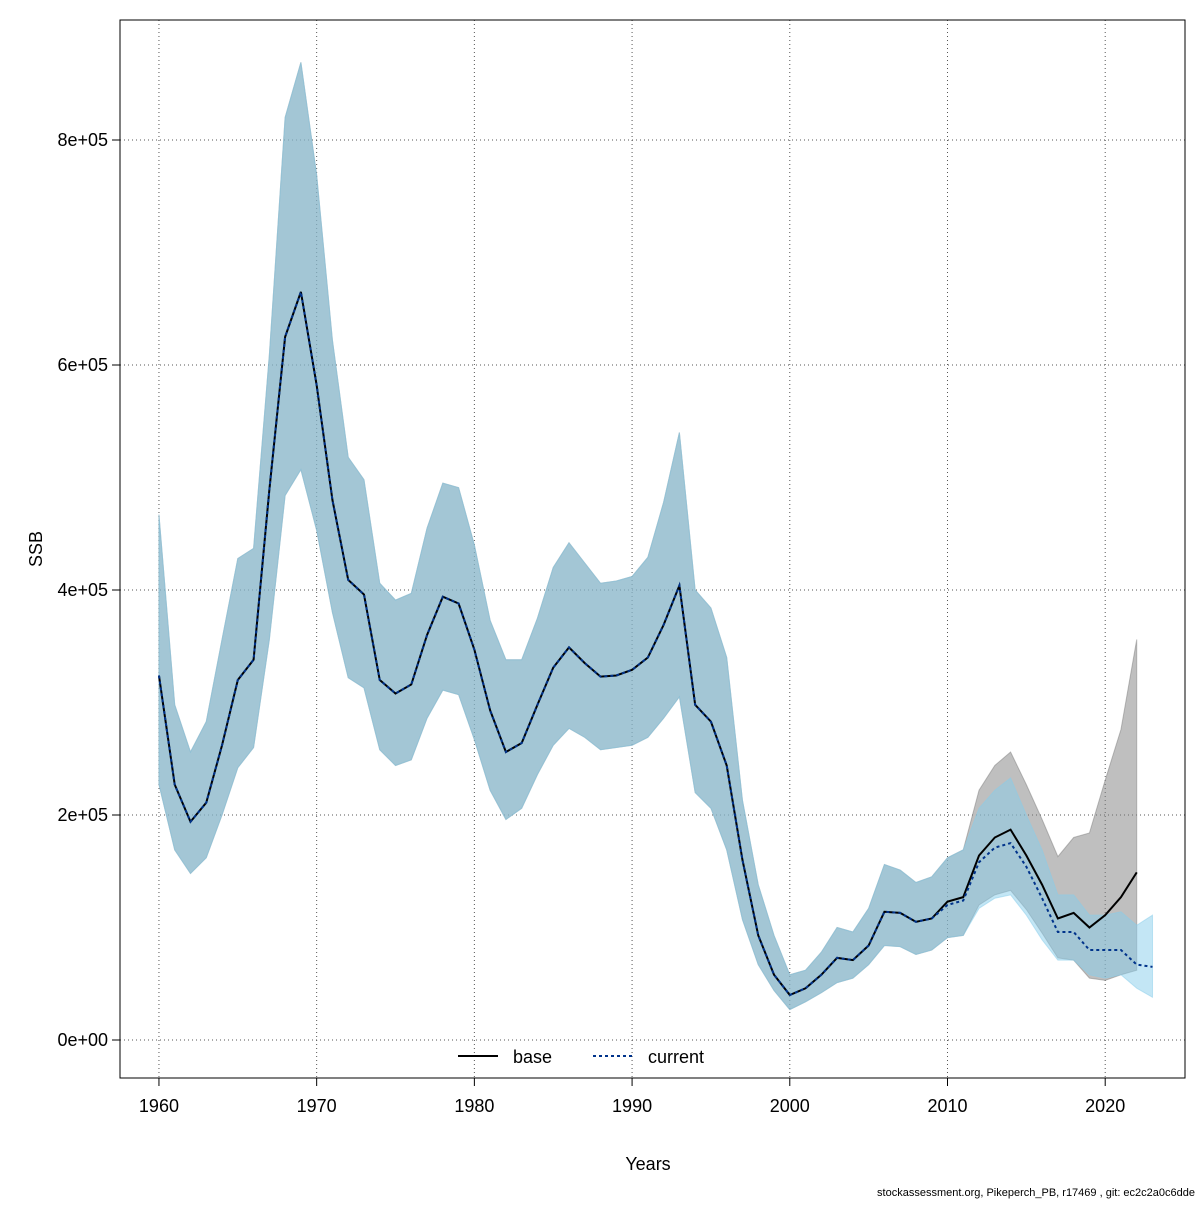  I want to click on x-tick-label: 1990, so click(632, 1106).